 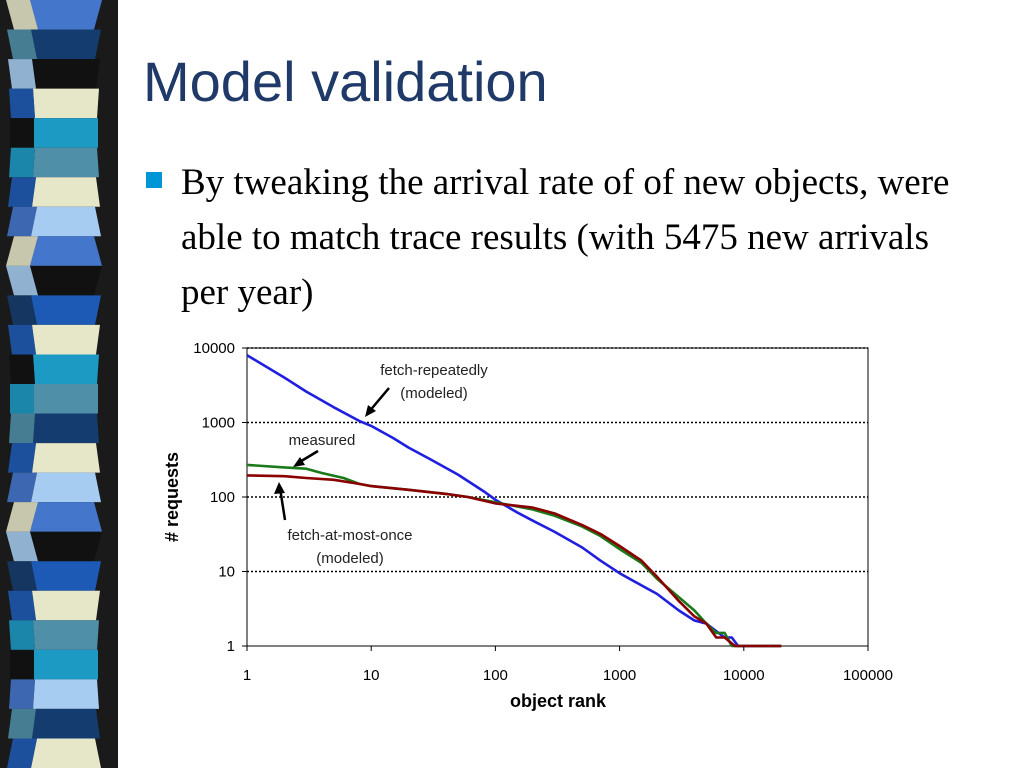 I want to click on x-tick-label: 10, so click(x=371, y=675).